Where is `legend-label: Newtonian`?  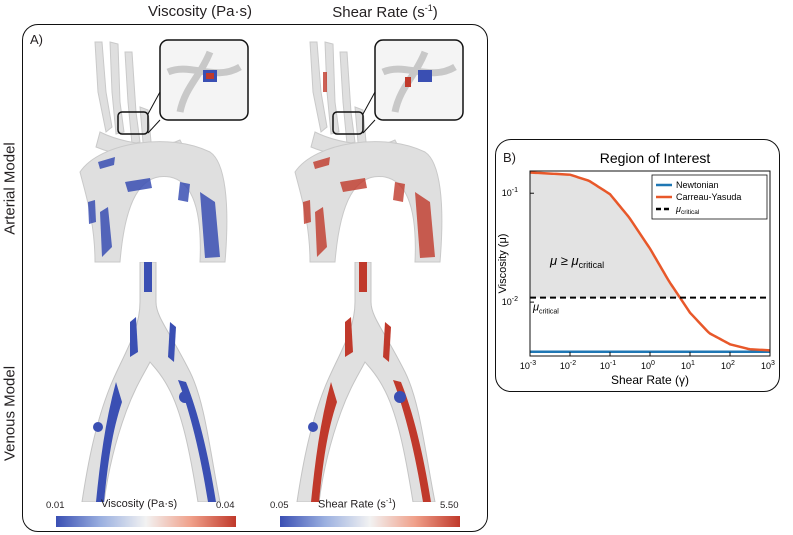
legend-label: Newtonian is located at coordinates (697, 185).